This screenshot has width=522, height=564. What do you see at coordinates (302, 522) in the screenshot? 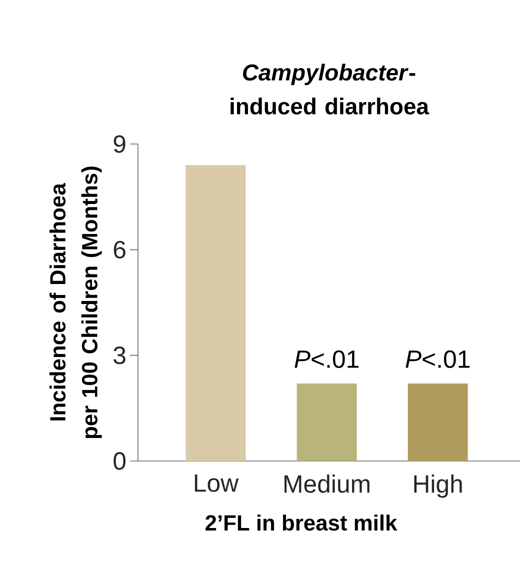
I see `x-axis-title: 2’FL in breast milk` at bounding box center [302, 522].